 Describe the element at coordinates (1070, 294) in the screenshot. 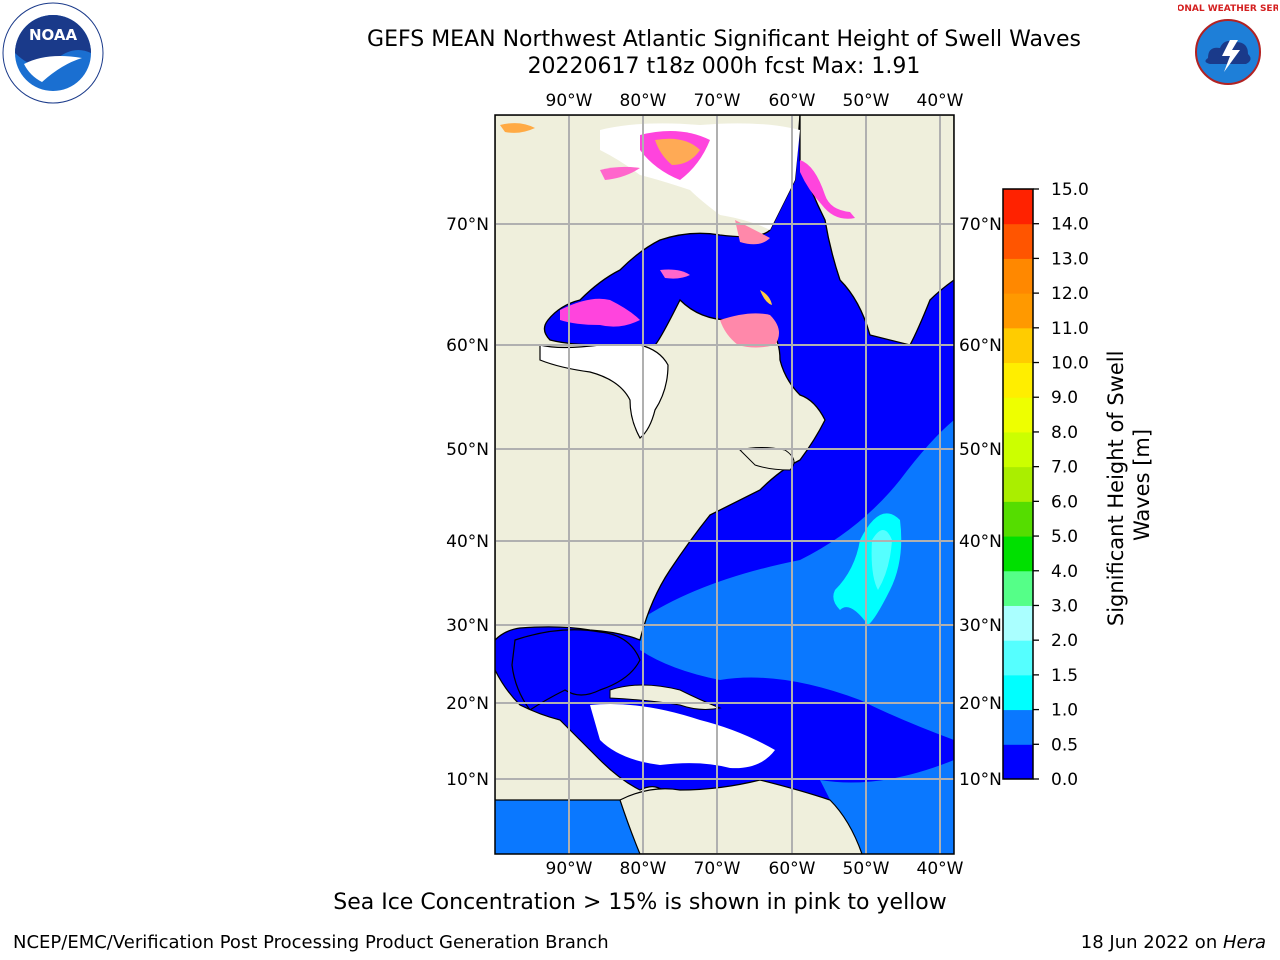

I see `colorbar-tick-label: 12.0` at that location.